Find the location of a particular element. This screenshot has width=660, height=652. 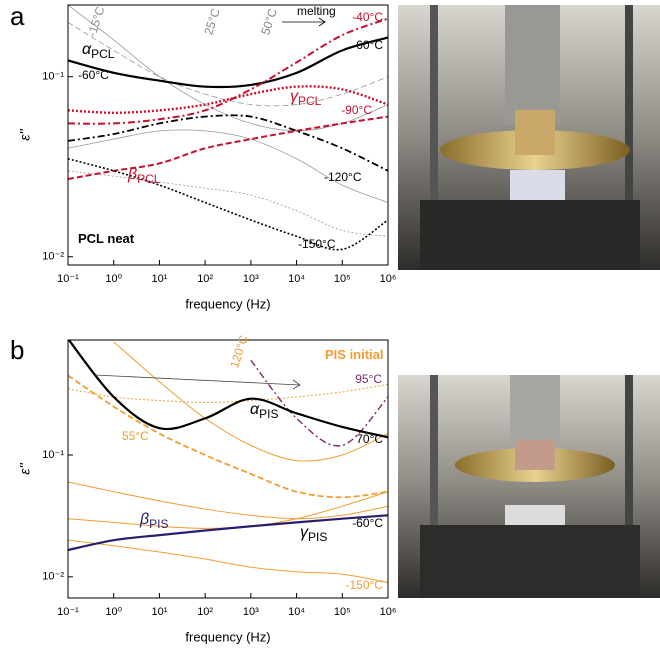

annotation: γPIS is located at coordinates (313, 534).